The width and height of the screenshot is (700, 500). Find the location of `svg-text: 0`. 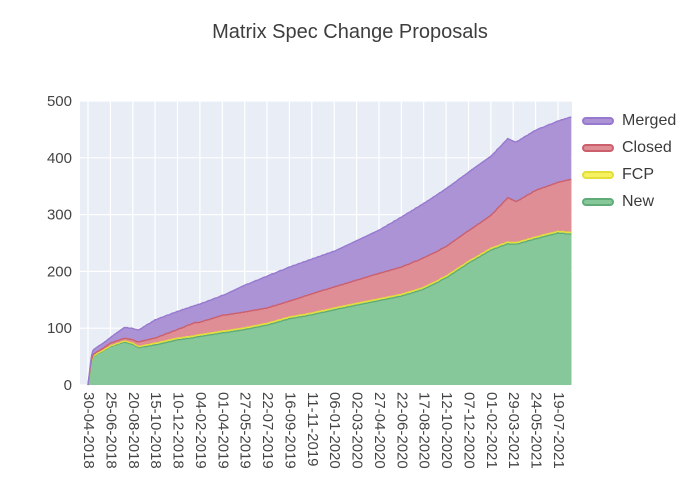

svg-text: 0 is located at coordinates (68, 385).